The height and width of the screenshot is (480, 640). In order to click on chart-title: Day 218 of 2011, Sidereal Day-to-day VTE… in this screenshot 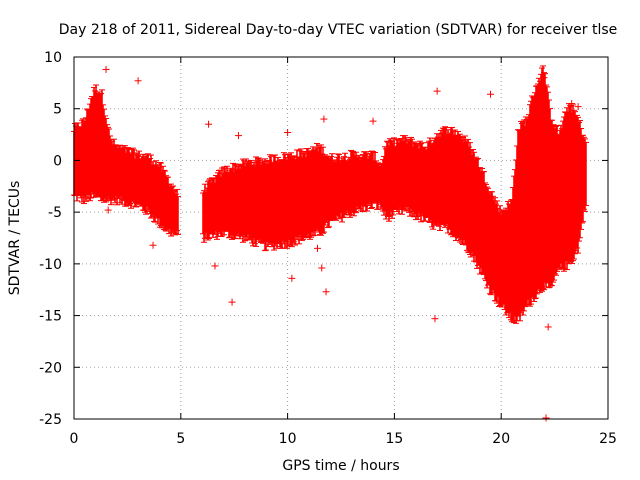, I will do `click(338, 30)`.